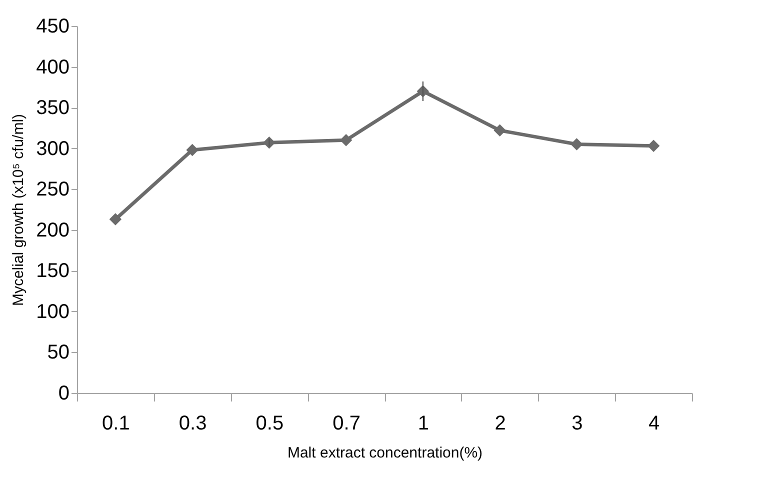 This screenshot has height=484, width=774. What do you see at coordinates (654, 423) in the screenshot?
I see `x-tick-label: 4` at bounding box center [654, 423].